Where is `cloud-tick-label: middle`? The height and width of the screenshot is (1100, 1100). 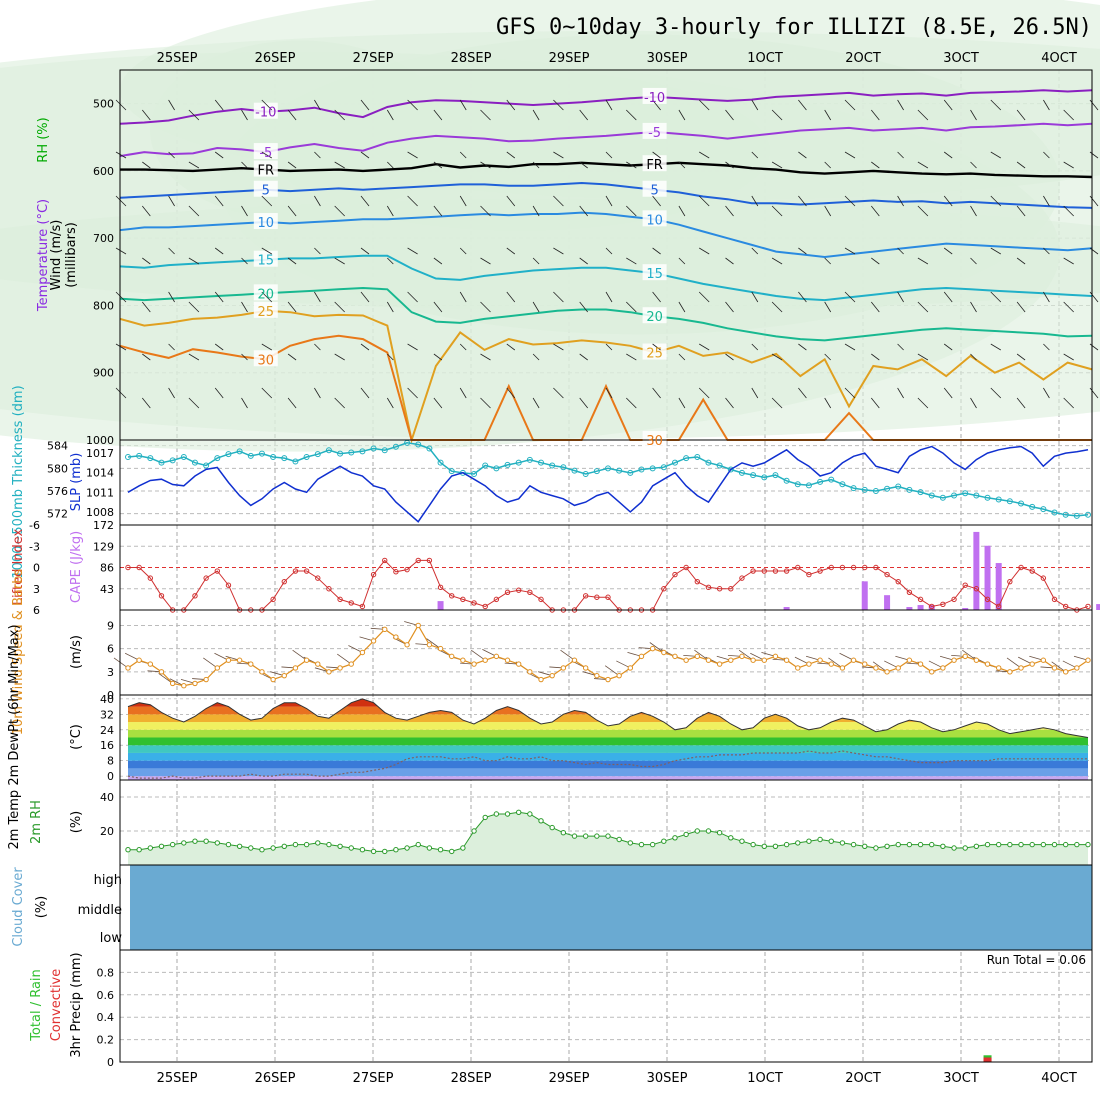
cloud-tick-label: middle is located at coordinates (100, 910).